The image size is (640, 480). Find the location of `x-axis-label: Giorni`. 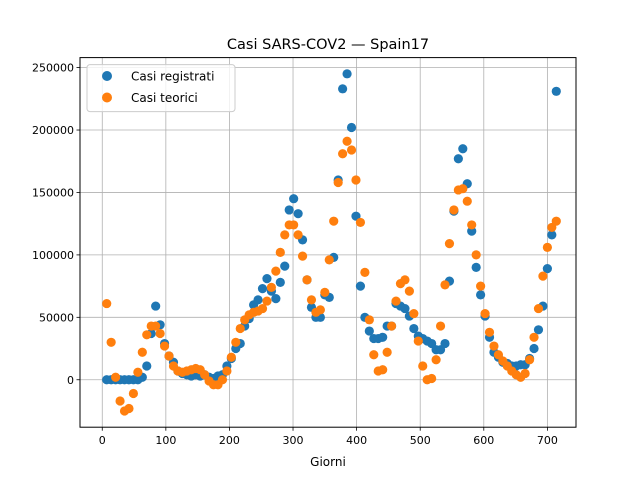

x-axis-label: Giorni is located at coordinates (328, 462).